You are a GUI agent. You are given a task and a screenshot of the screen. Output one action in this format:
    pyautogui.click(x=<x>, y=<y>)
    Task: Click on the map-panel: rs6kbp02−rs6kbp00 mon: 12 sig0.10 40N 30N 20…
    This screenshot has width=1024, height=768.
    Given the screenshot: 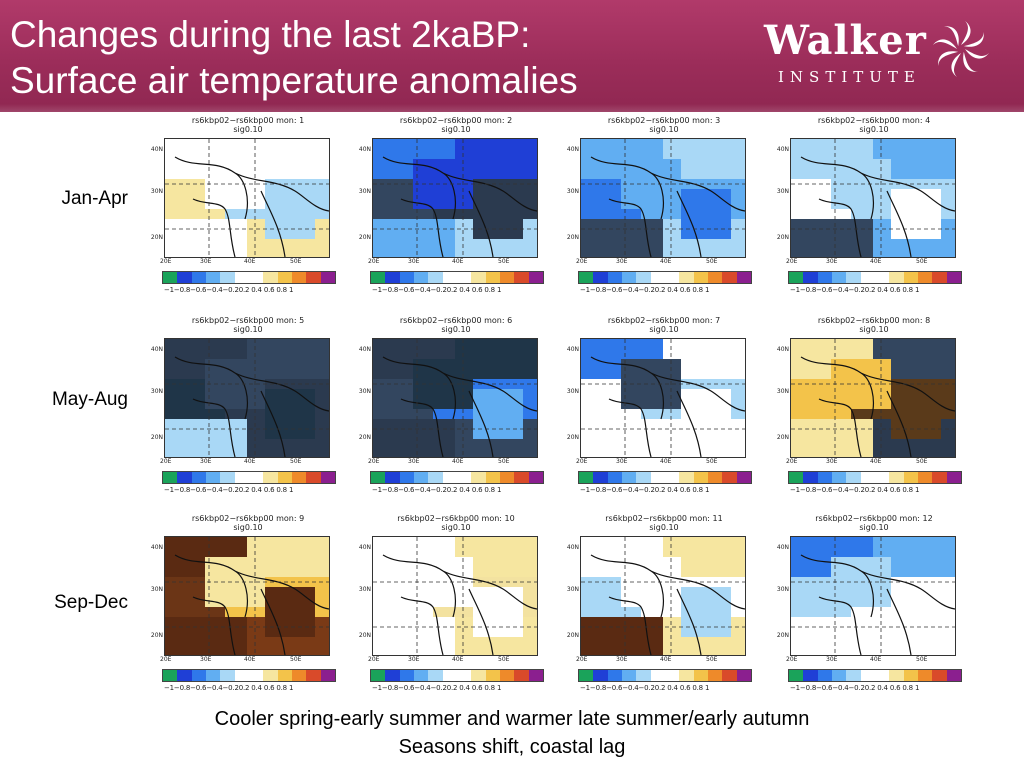 What is the action you would take?
    pyautogui.click(x=874, y=607)
    